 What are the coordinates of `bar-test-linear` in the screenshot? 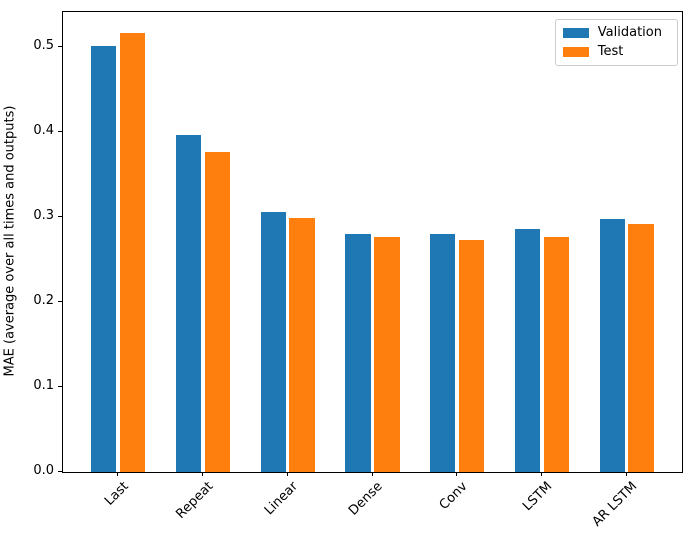 It's located at (302, 344).